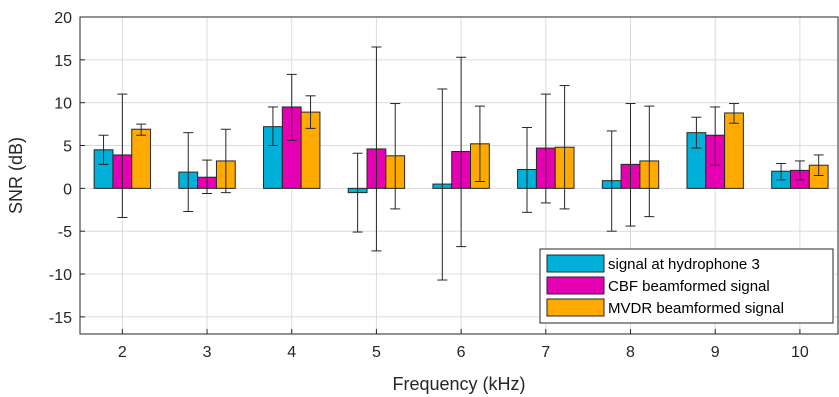 The image size is (839, 397). I want to click on x-tick-label: 3, so click(207, 352).